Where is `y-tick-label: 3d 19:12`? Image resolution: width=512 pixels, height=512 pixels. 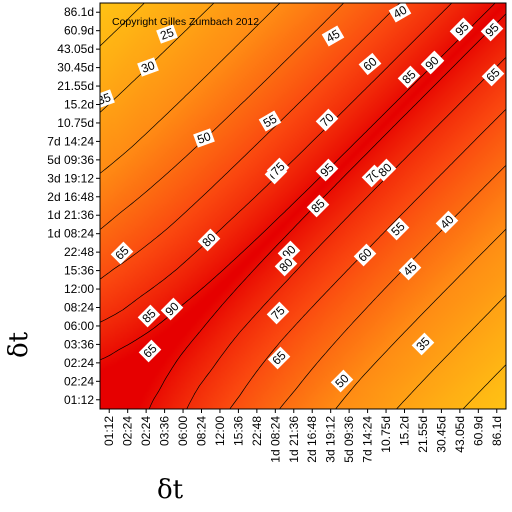 y-tick-label: 3d 19:12 is located at coordinates (70, 178).